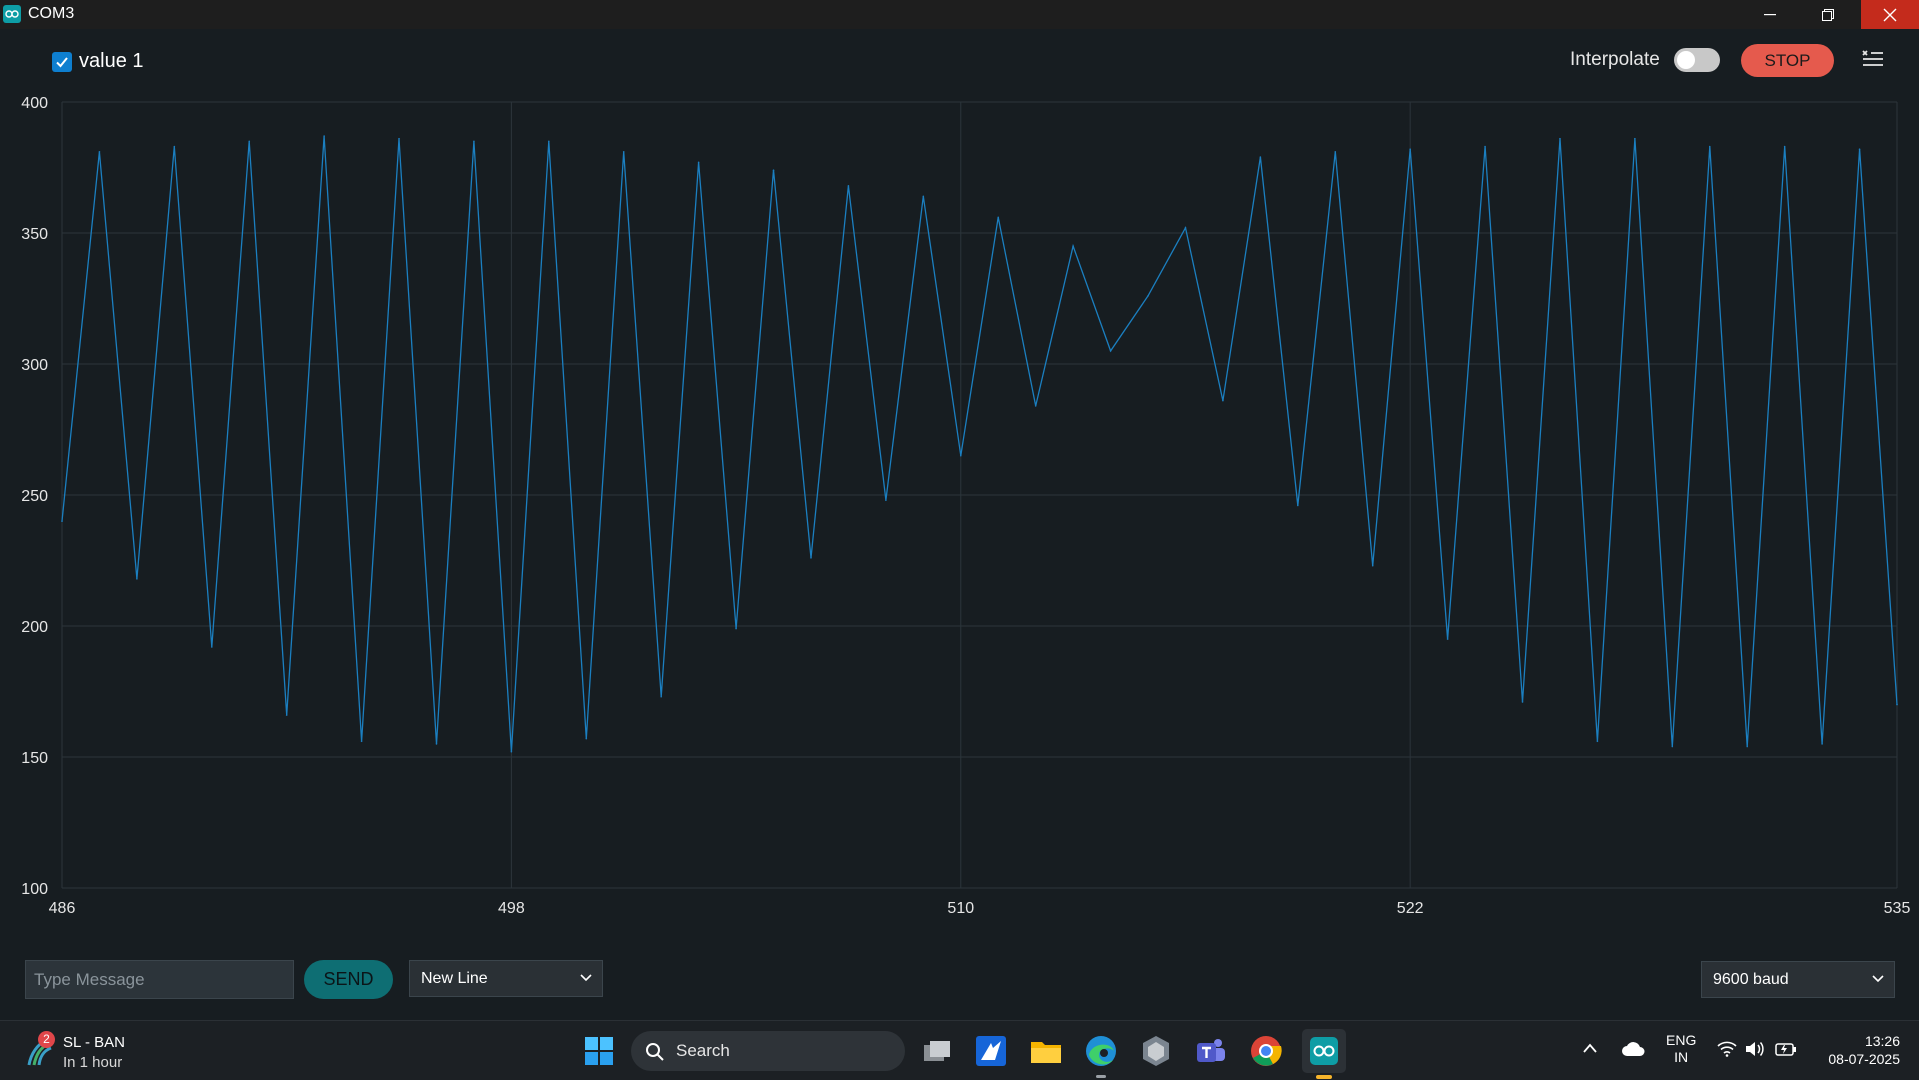  Describe the element at coordinates (959, 14) in the screenshot. I see `title-bar: COM3` at that location.